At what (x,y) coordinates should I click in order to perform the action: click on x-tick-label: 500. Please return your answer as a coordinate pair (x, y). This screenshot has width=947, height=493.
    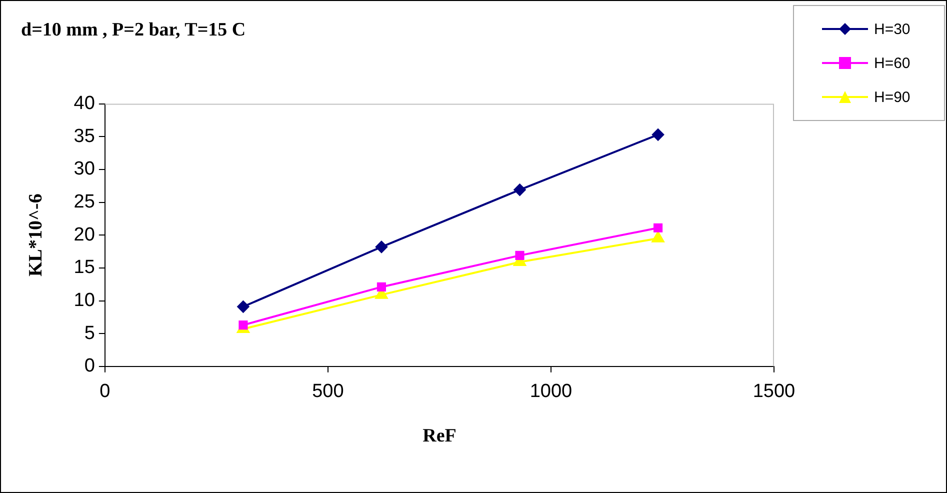
    Looking at the image, I should click on (328, 391).